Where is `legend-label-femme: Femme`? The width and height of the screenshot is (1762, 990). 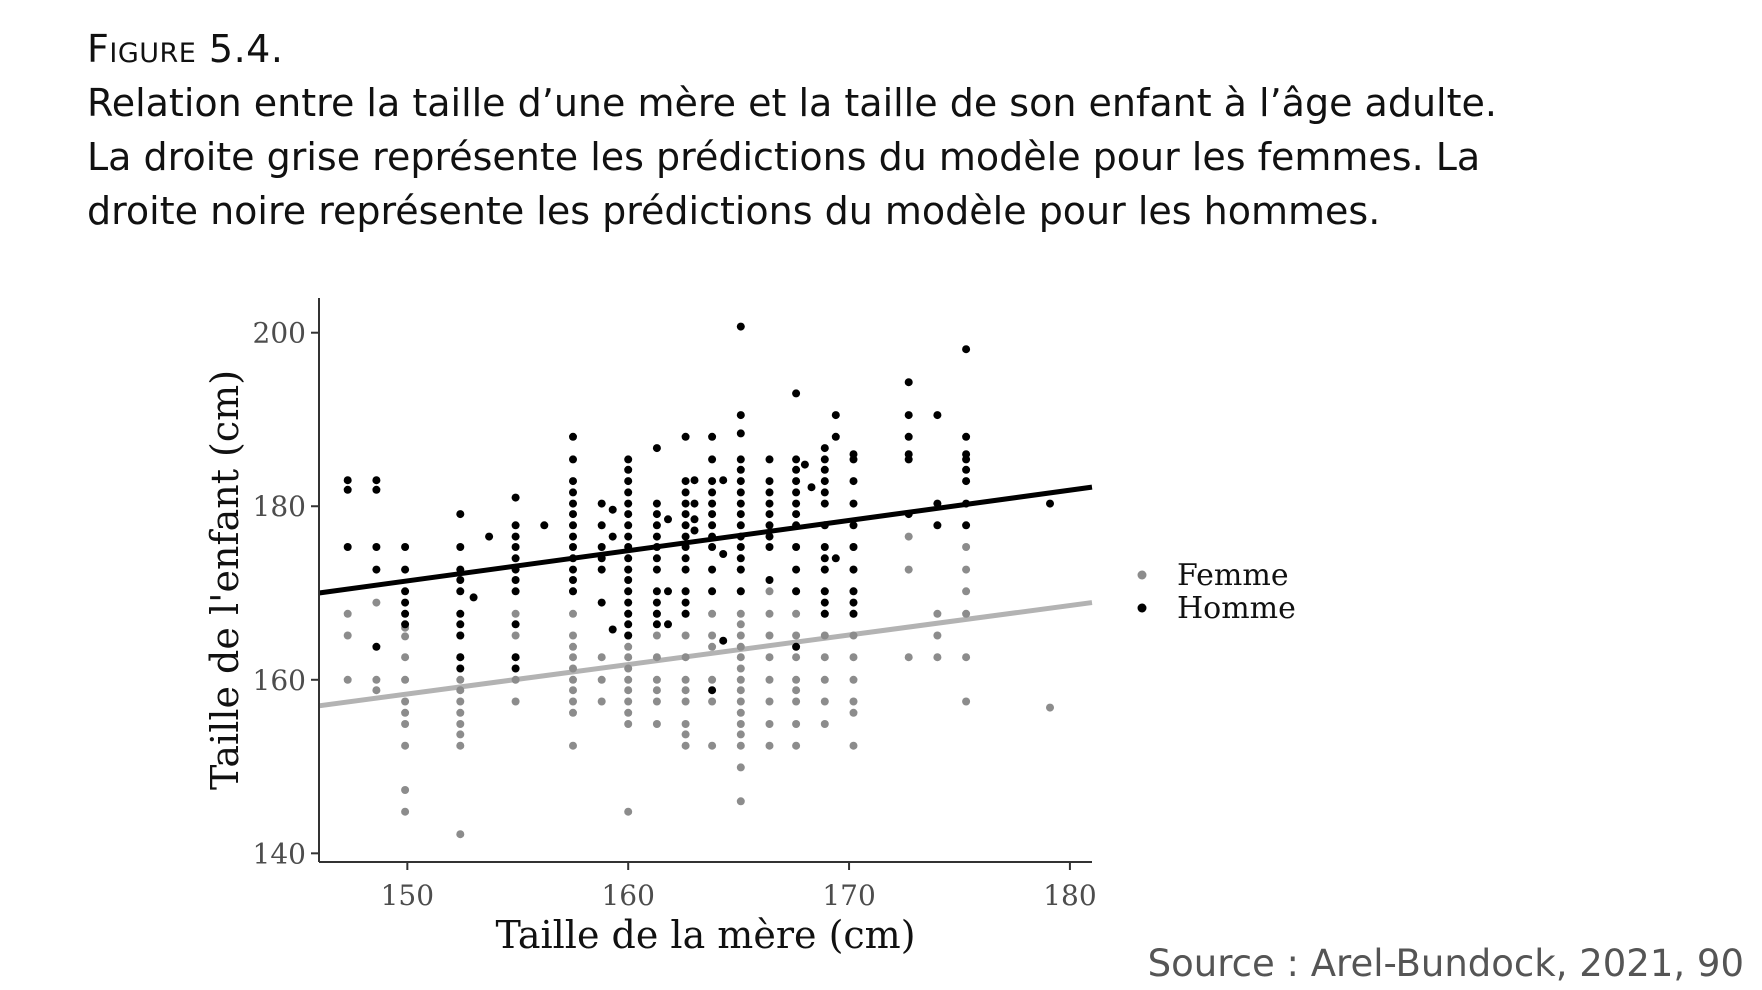 legend-label-femme: Femme is located at coordinates (1233, 575).